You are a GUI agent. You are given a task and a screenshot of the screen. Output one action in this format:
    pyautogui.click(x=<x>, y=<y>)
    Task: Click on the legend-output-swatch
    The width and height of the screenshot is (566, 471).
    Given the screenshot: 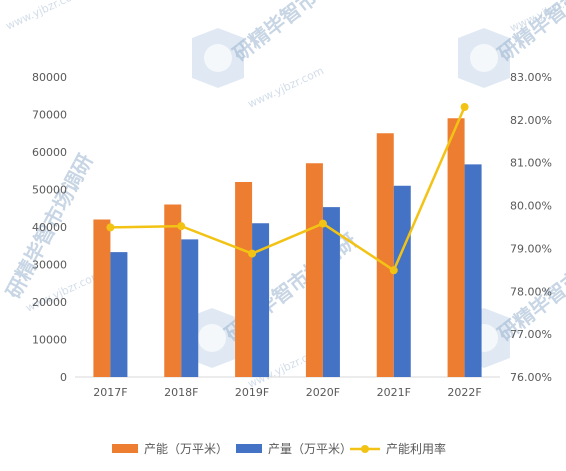 What is the action you would take?
    pyautogui.click(x=249, y=448)
    